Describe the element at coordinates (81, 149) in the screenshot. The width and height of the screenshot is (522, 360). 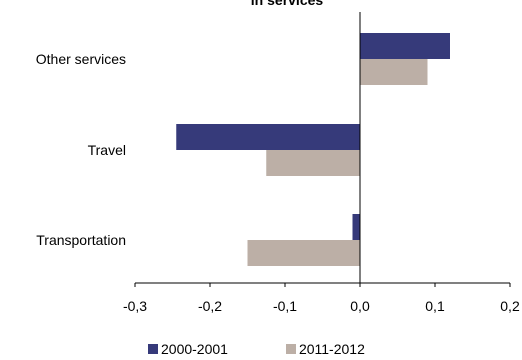
I see `category-labels: Other services Travel Transportation` at that location.